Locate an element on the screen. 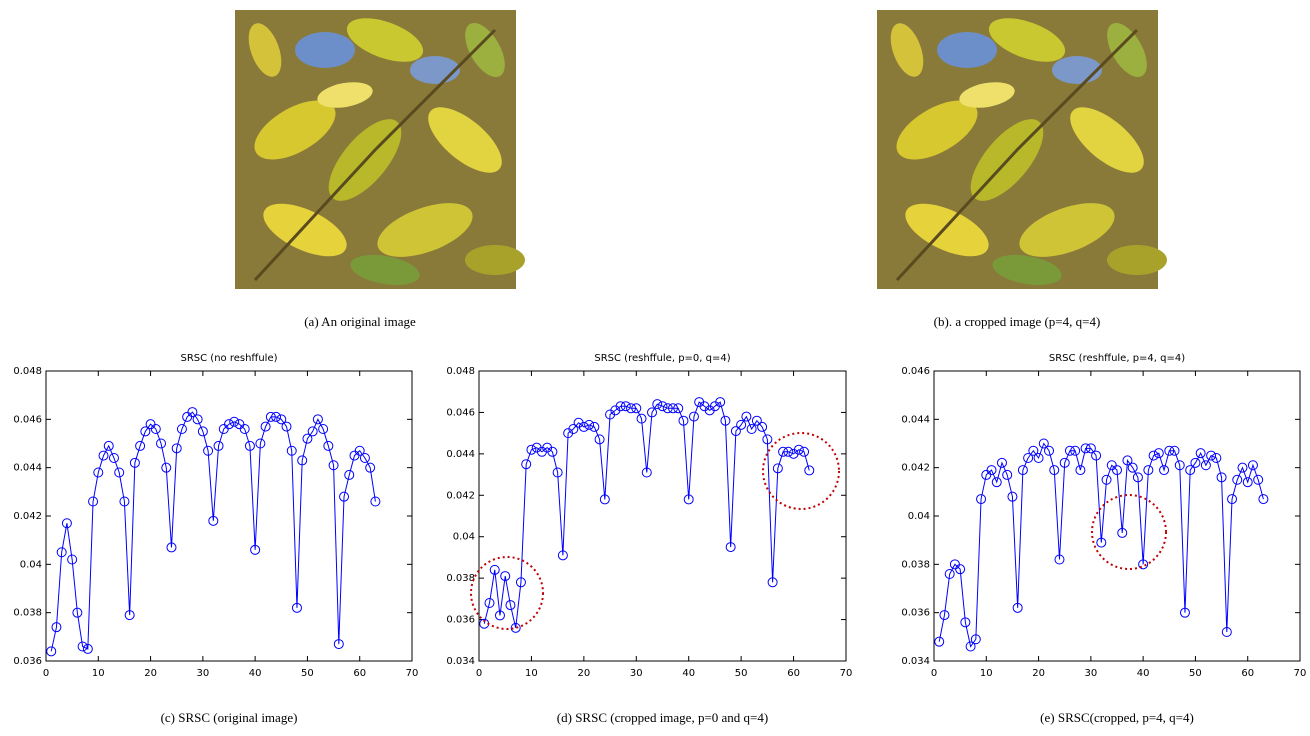 The image size is (1310, 736). x-tick-label: 60 is located at coordinates (1247, 673).